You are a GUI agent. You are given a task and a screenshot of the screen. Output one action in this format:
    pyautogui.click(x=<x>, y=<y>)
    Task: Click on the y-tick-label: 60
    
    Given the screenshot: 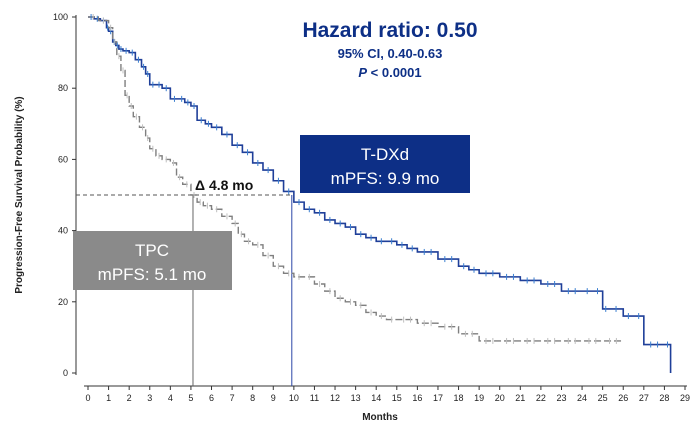 What is the action you would take?
    pyautogui.click(x=63, y=159)
    